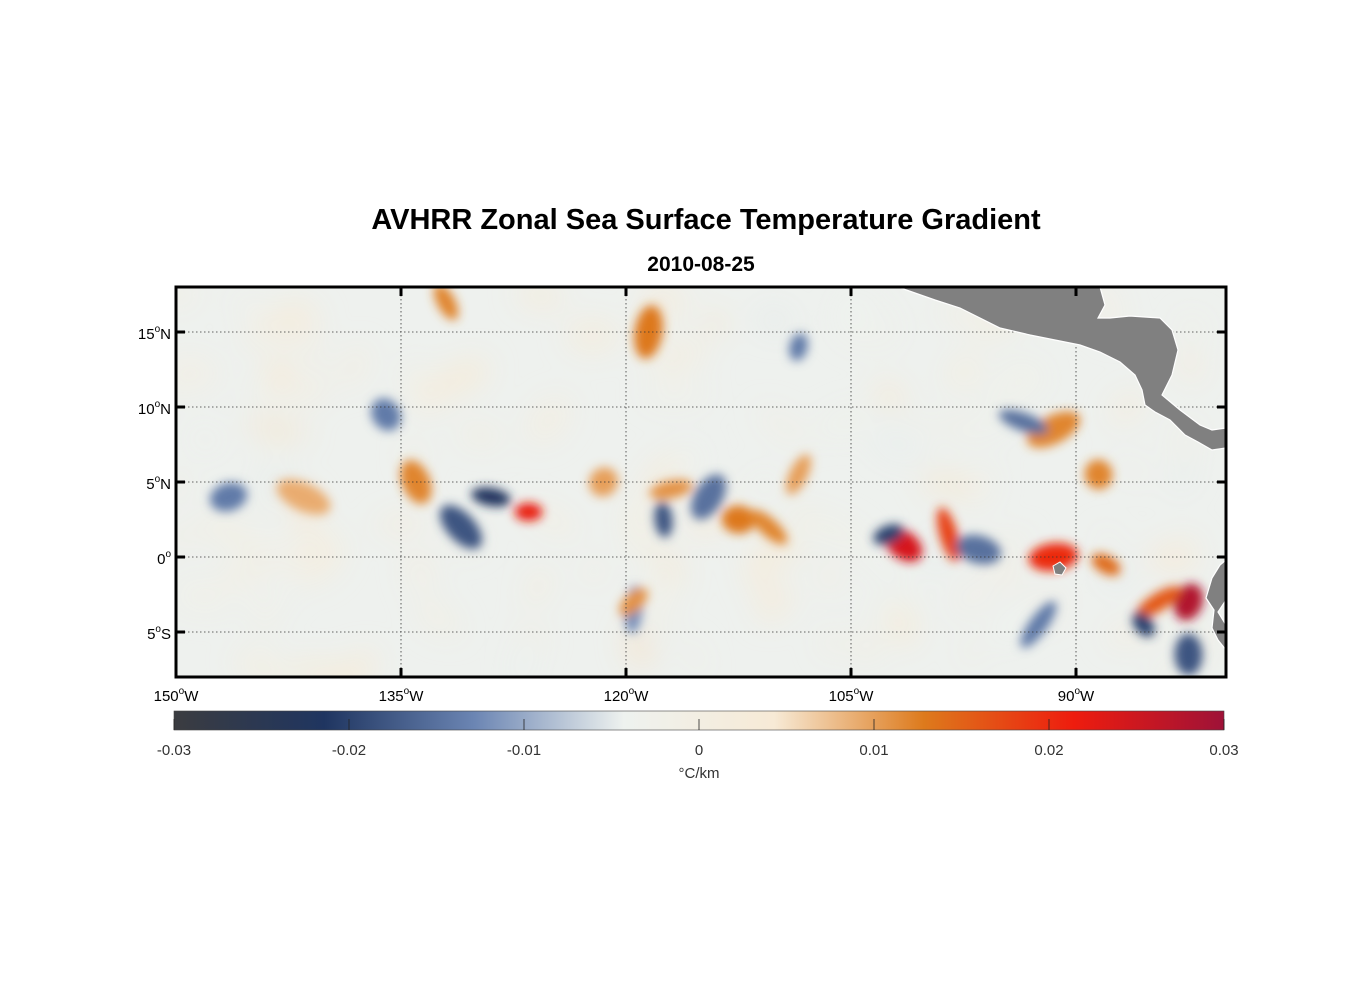  Describe the element at coordinates (1061, 369) in the screenshot. I see `central-america-land` at that location.